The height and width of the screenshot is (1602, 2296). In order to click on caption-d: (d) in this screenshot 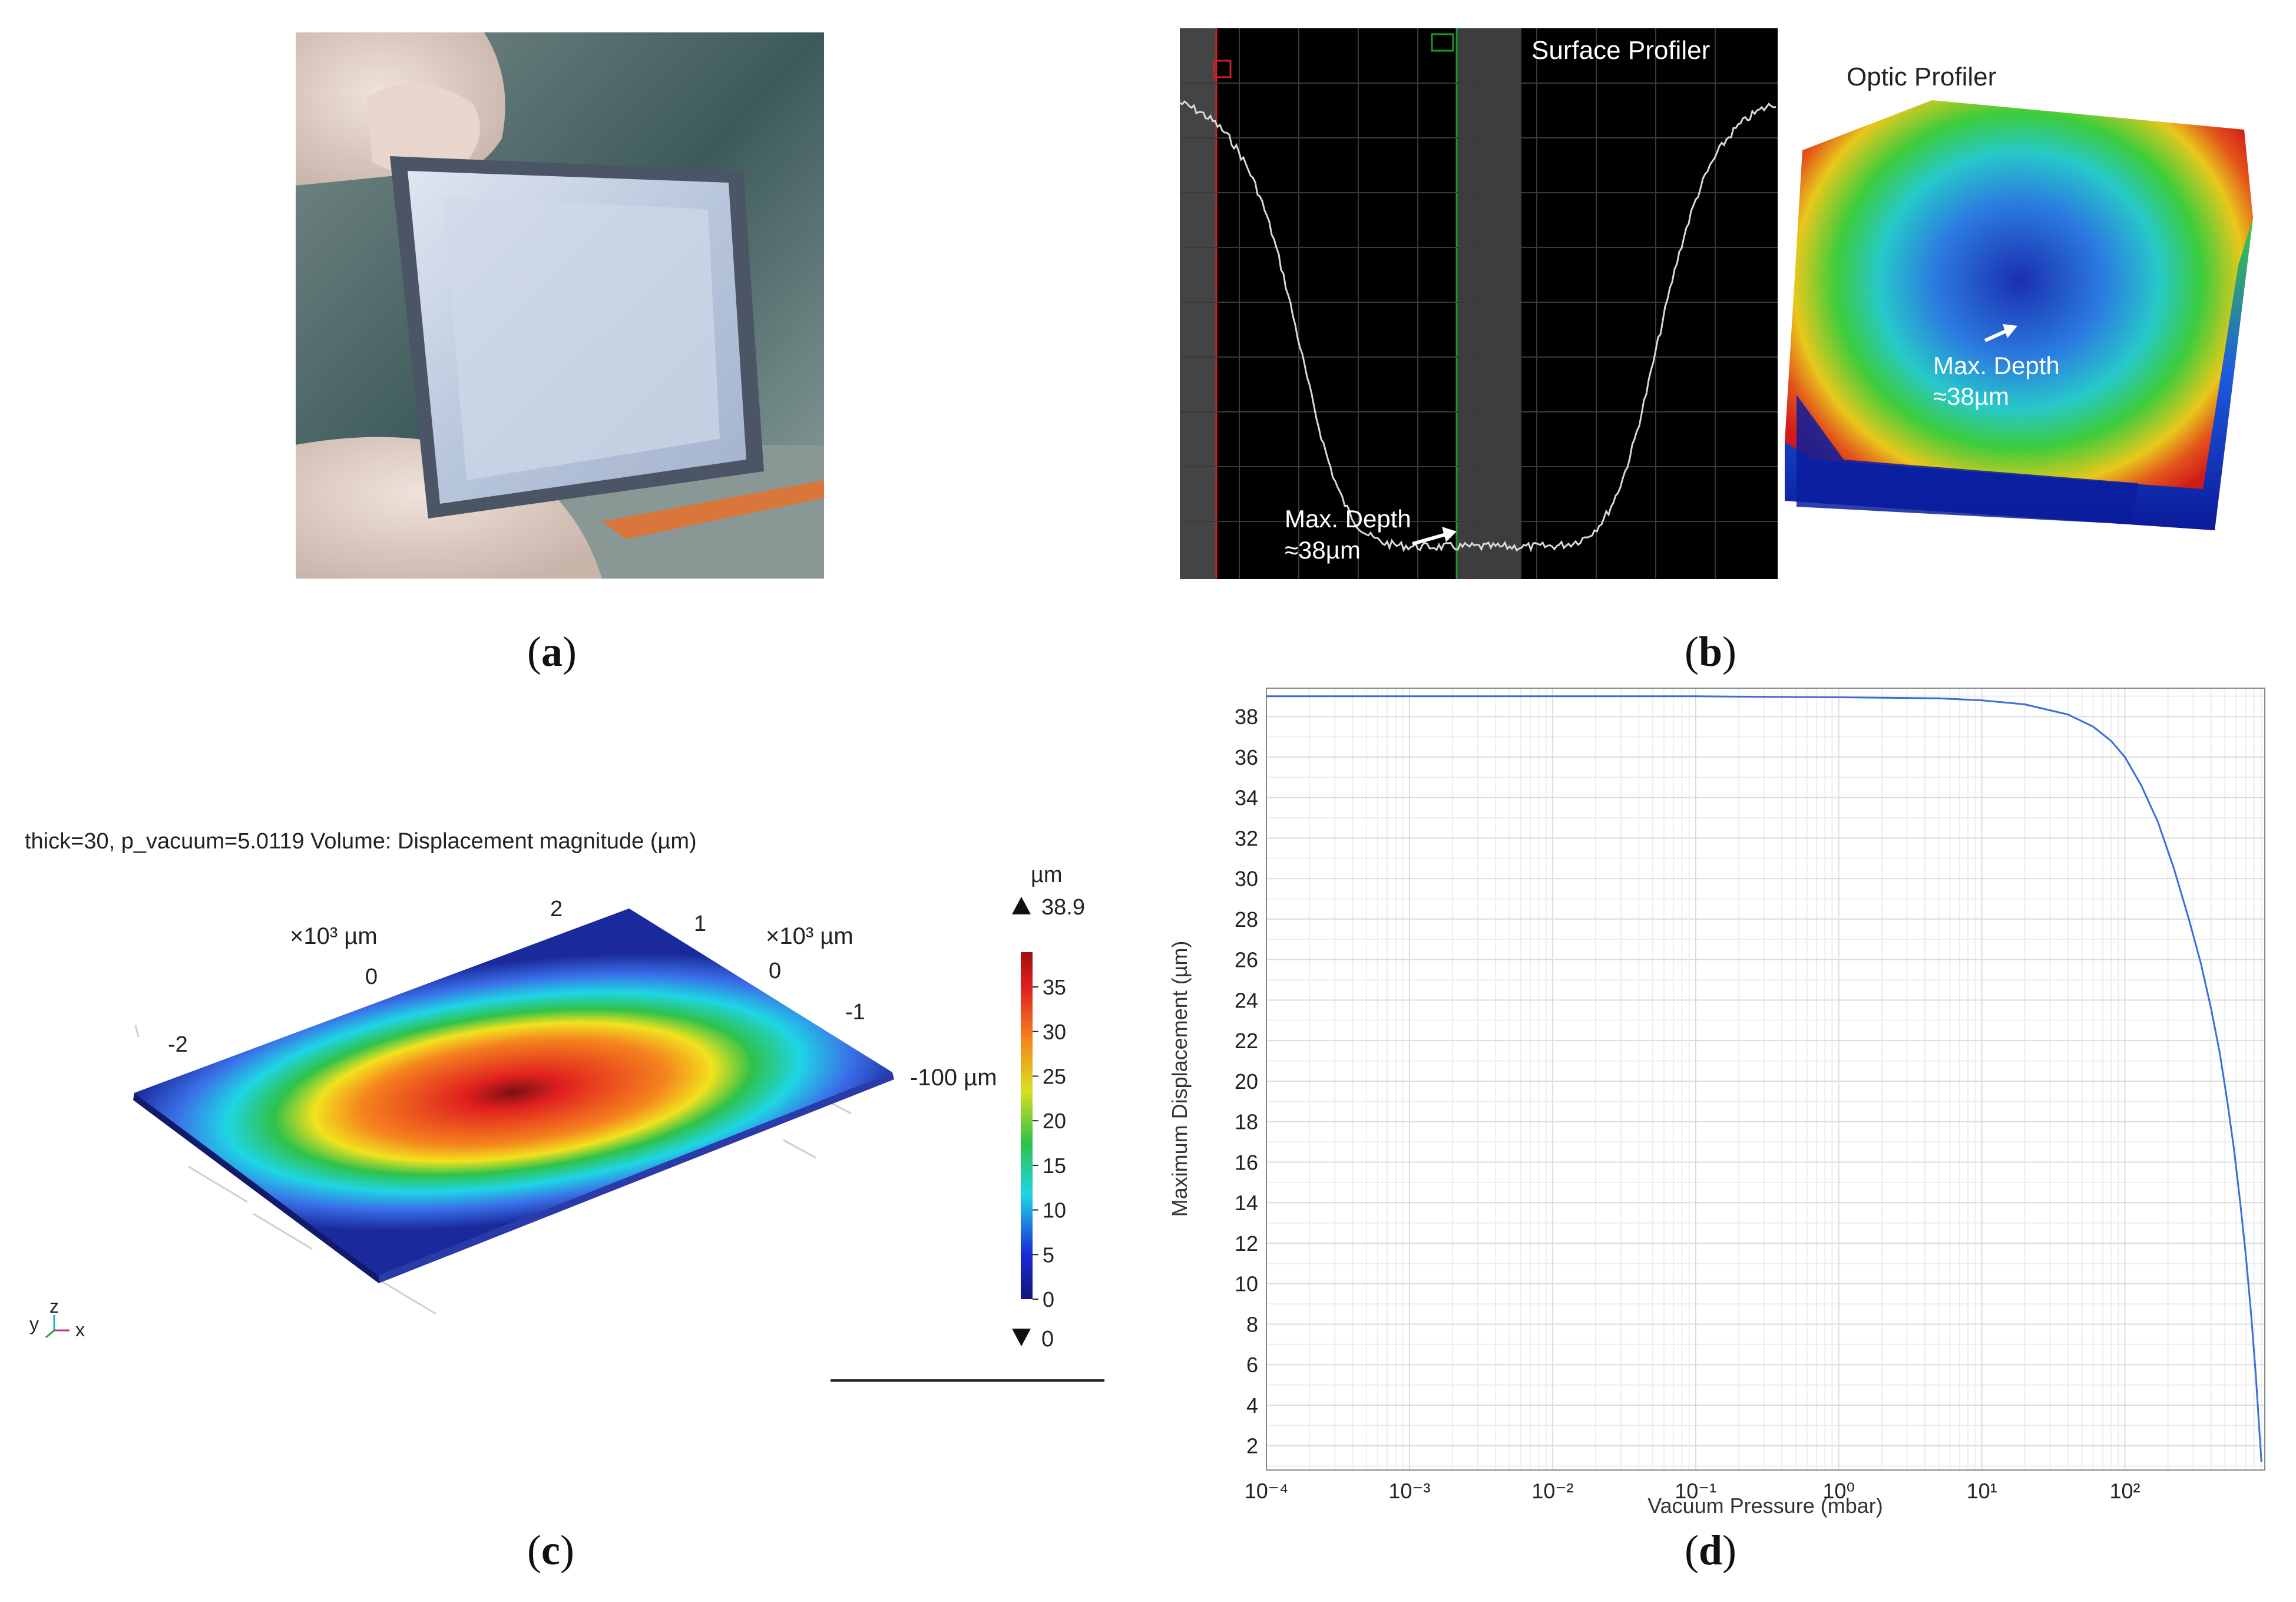, I will do `click(1711, 1550)`.